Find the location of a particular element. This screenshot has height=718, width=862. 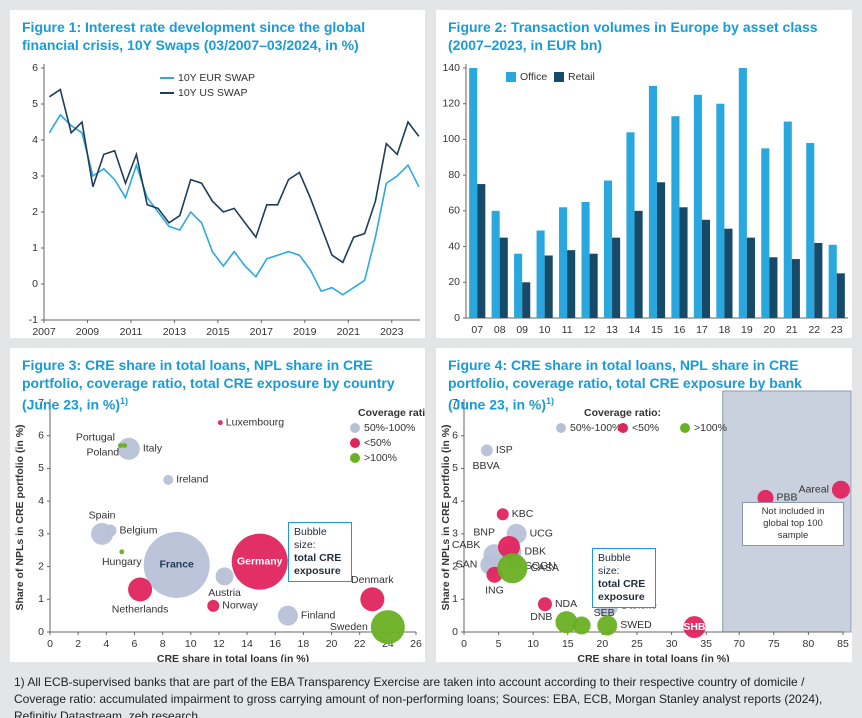

y-tick-label: 20 is located at coordinates (454, 282).